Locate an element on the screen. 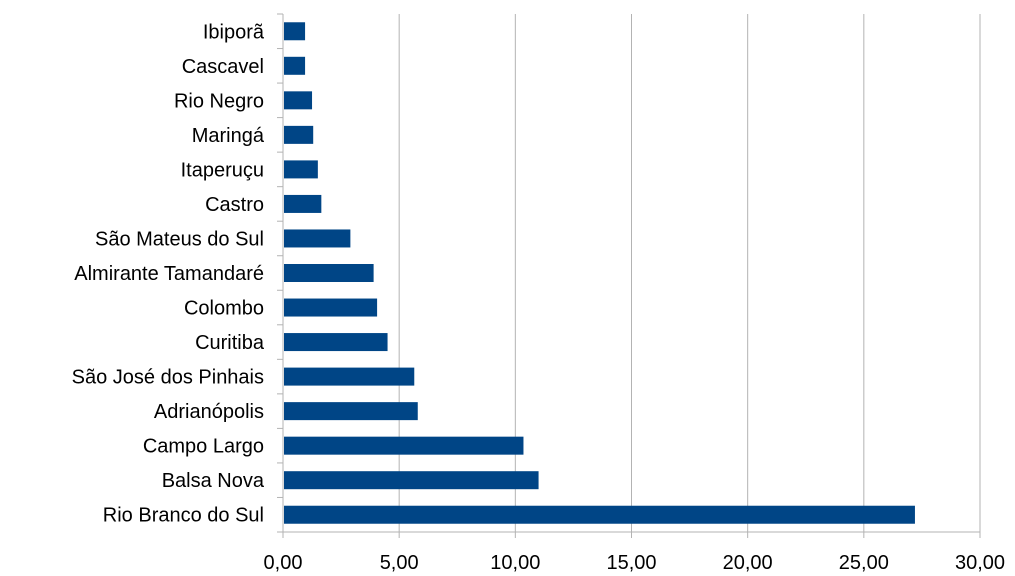 The image size is (1015, 576). category-label: Almirante Tamandaré is located at coordinates (169, 274).